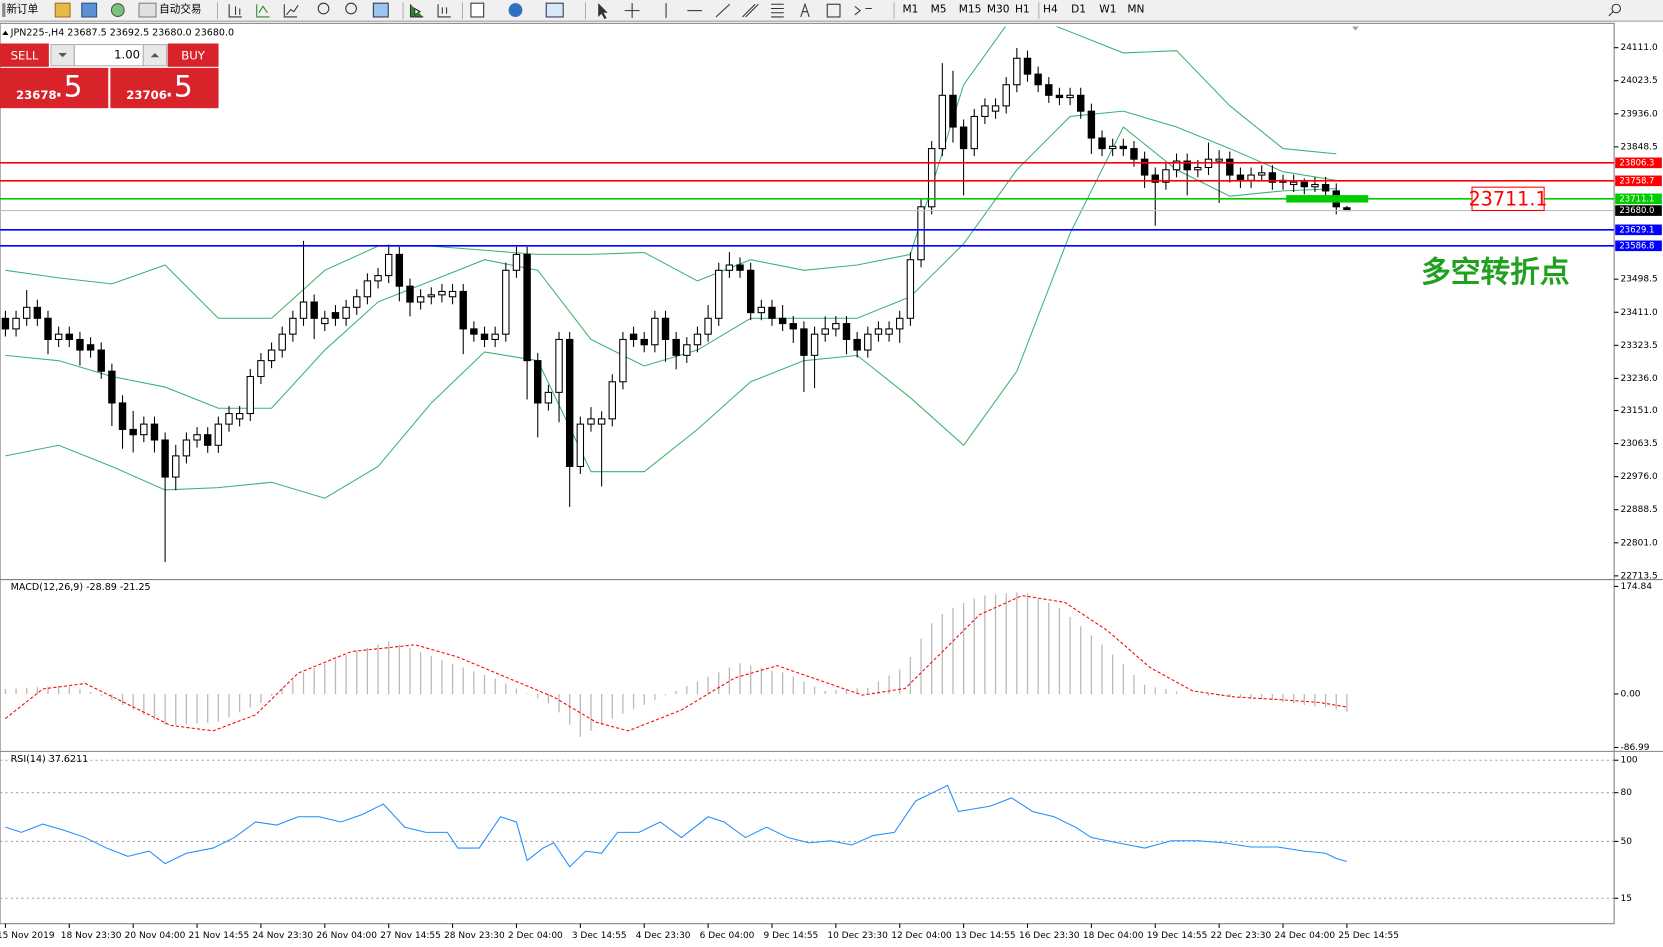  I want to click on auto-trading-button: 自动交易, so click(180, 9).